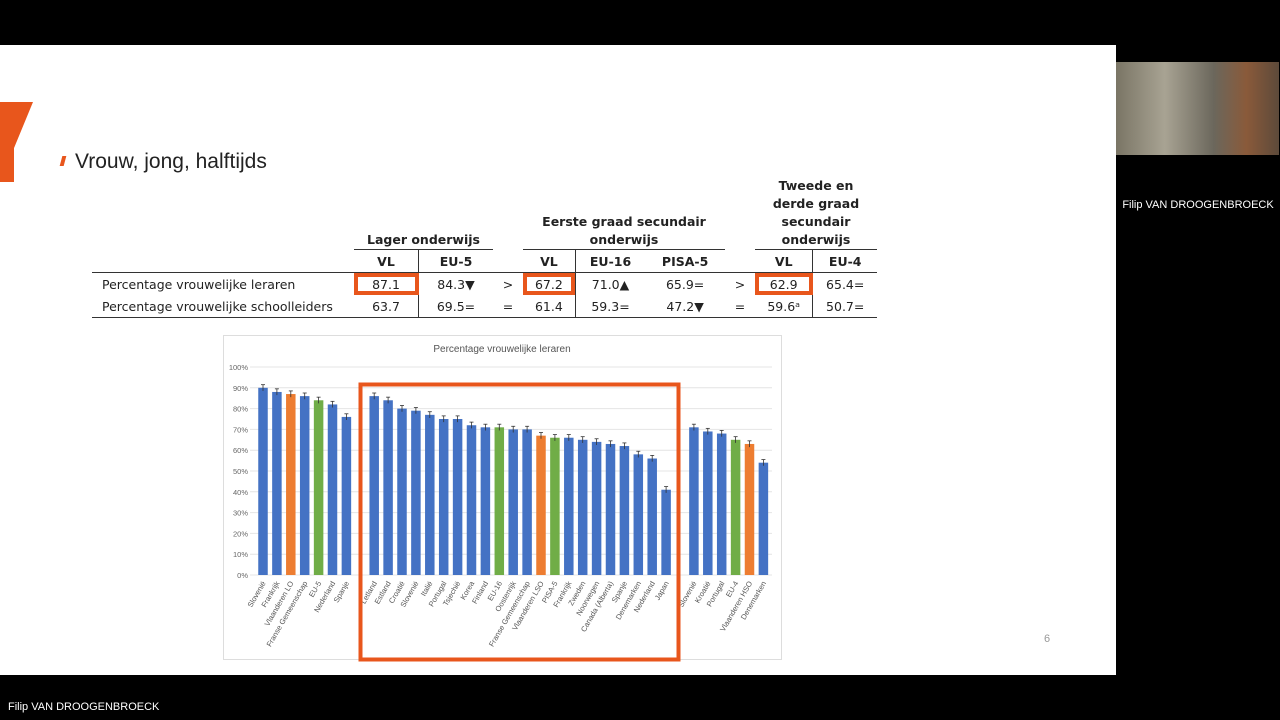  I want to click on col-header: EU-4, so click(844, 261).